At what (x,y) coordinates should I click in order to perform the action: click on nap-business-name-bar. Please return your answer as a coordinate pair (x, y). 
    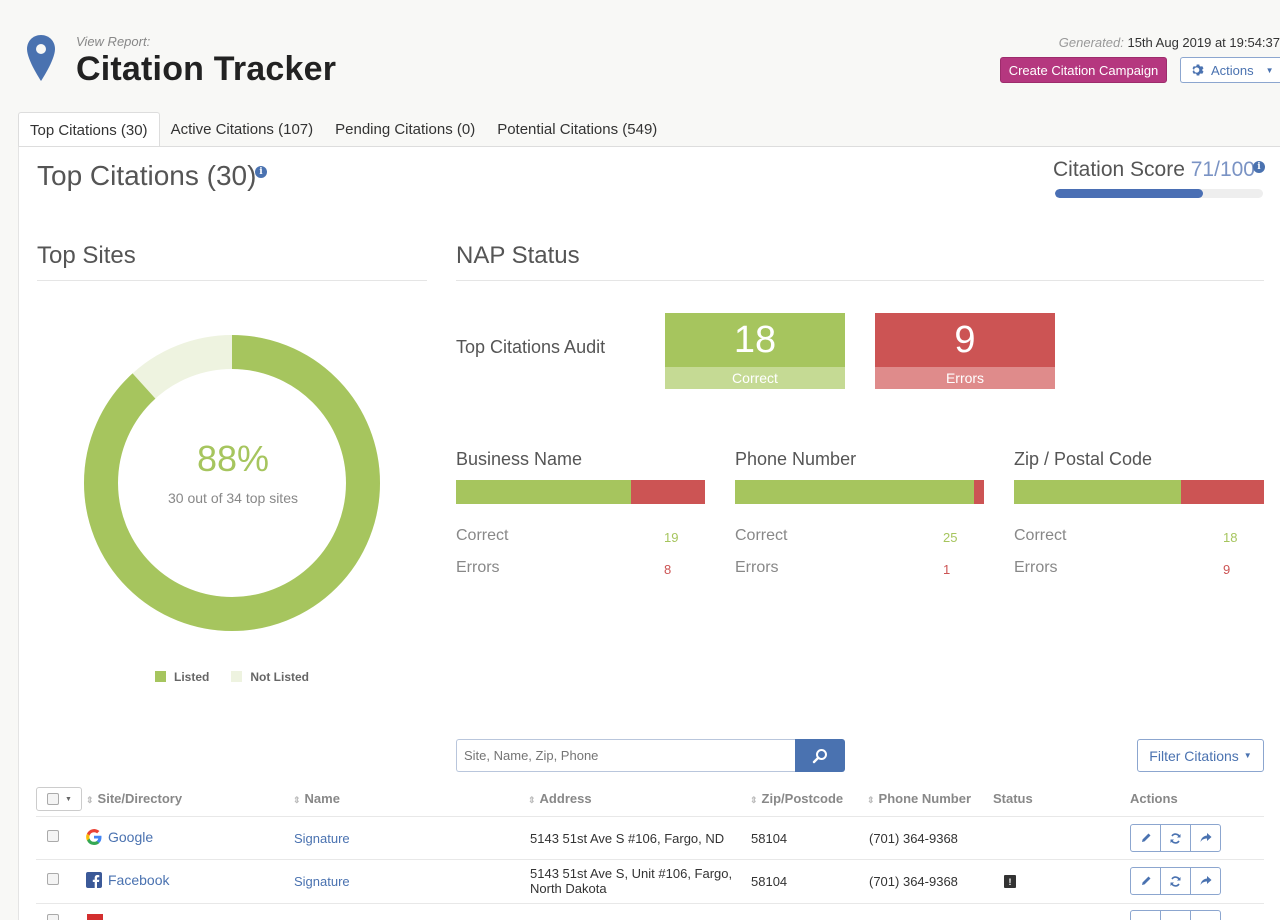
    Looking at the image, I should click on (580, 492).